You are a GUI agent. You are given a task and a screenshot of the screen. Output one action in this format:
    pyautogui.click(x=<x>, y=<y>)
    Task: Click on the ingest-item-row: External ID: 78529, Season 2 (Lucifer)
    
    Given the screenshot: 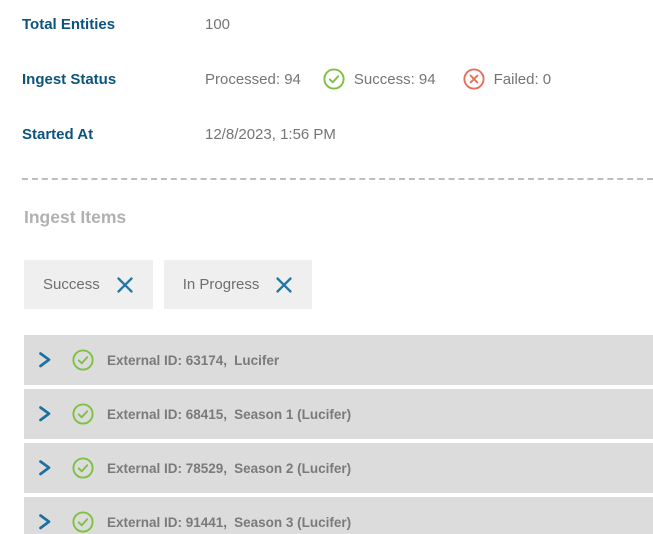 What is the action you would take?
    pyautogui.click(x=338, y=468)
    